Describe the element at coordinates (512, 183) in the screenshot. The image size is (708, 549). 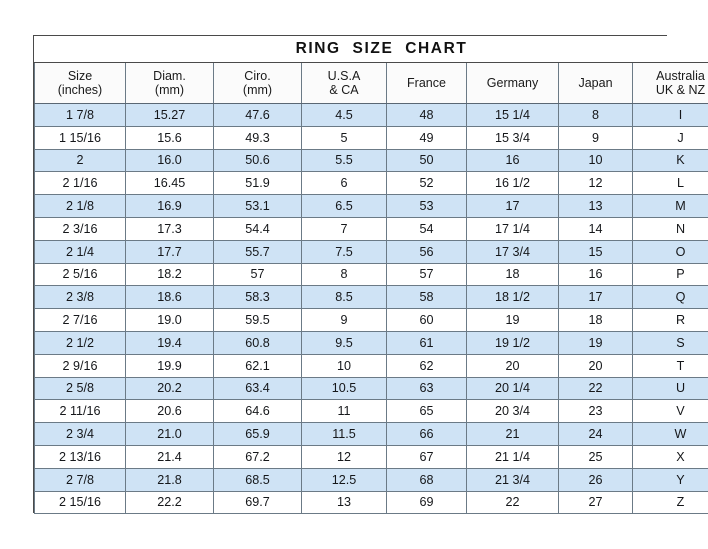
I see `table-cell: 16 1/2` at that location.